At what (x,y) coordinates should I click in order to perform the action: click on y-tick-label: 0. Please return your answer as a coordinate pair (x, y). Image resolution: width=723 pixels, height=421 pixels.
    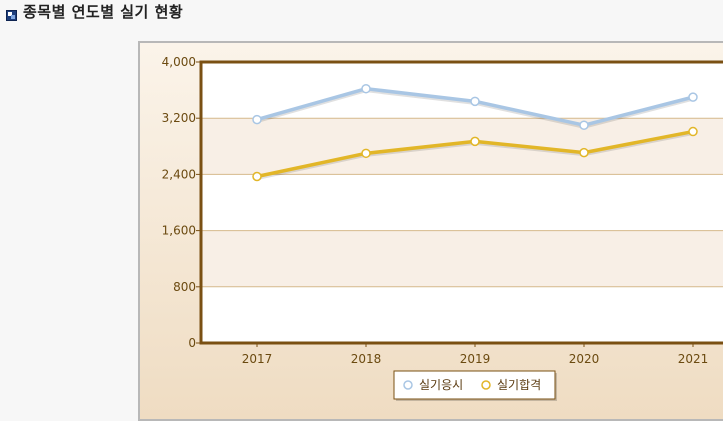
    Looking at the image, I should click on (192, 343).